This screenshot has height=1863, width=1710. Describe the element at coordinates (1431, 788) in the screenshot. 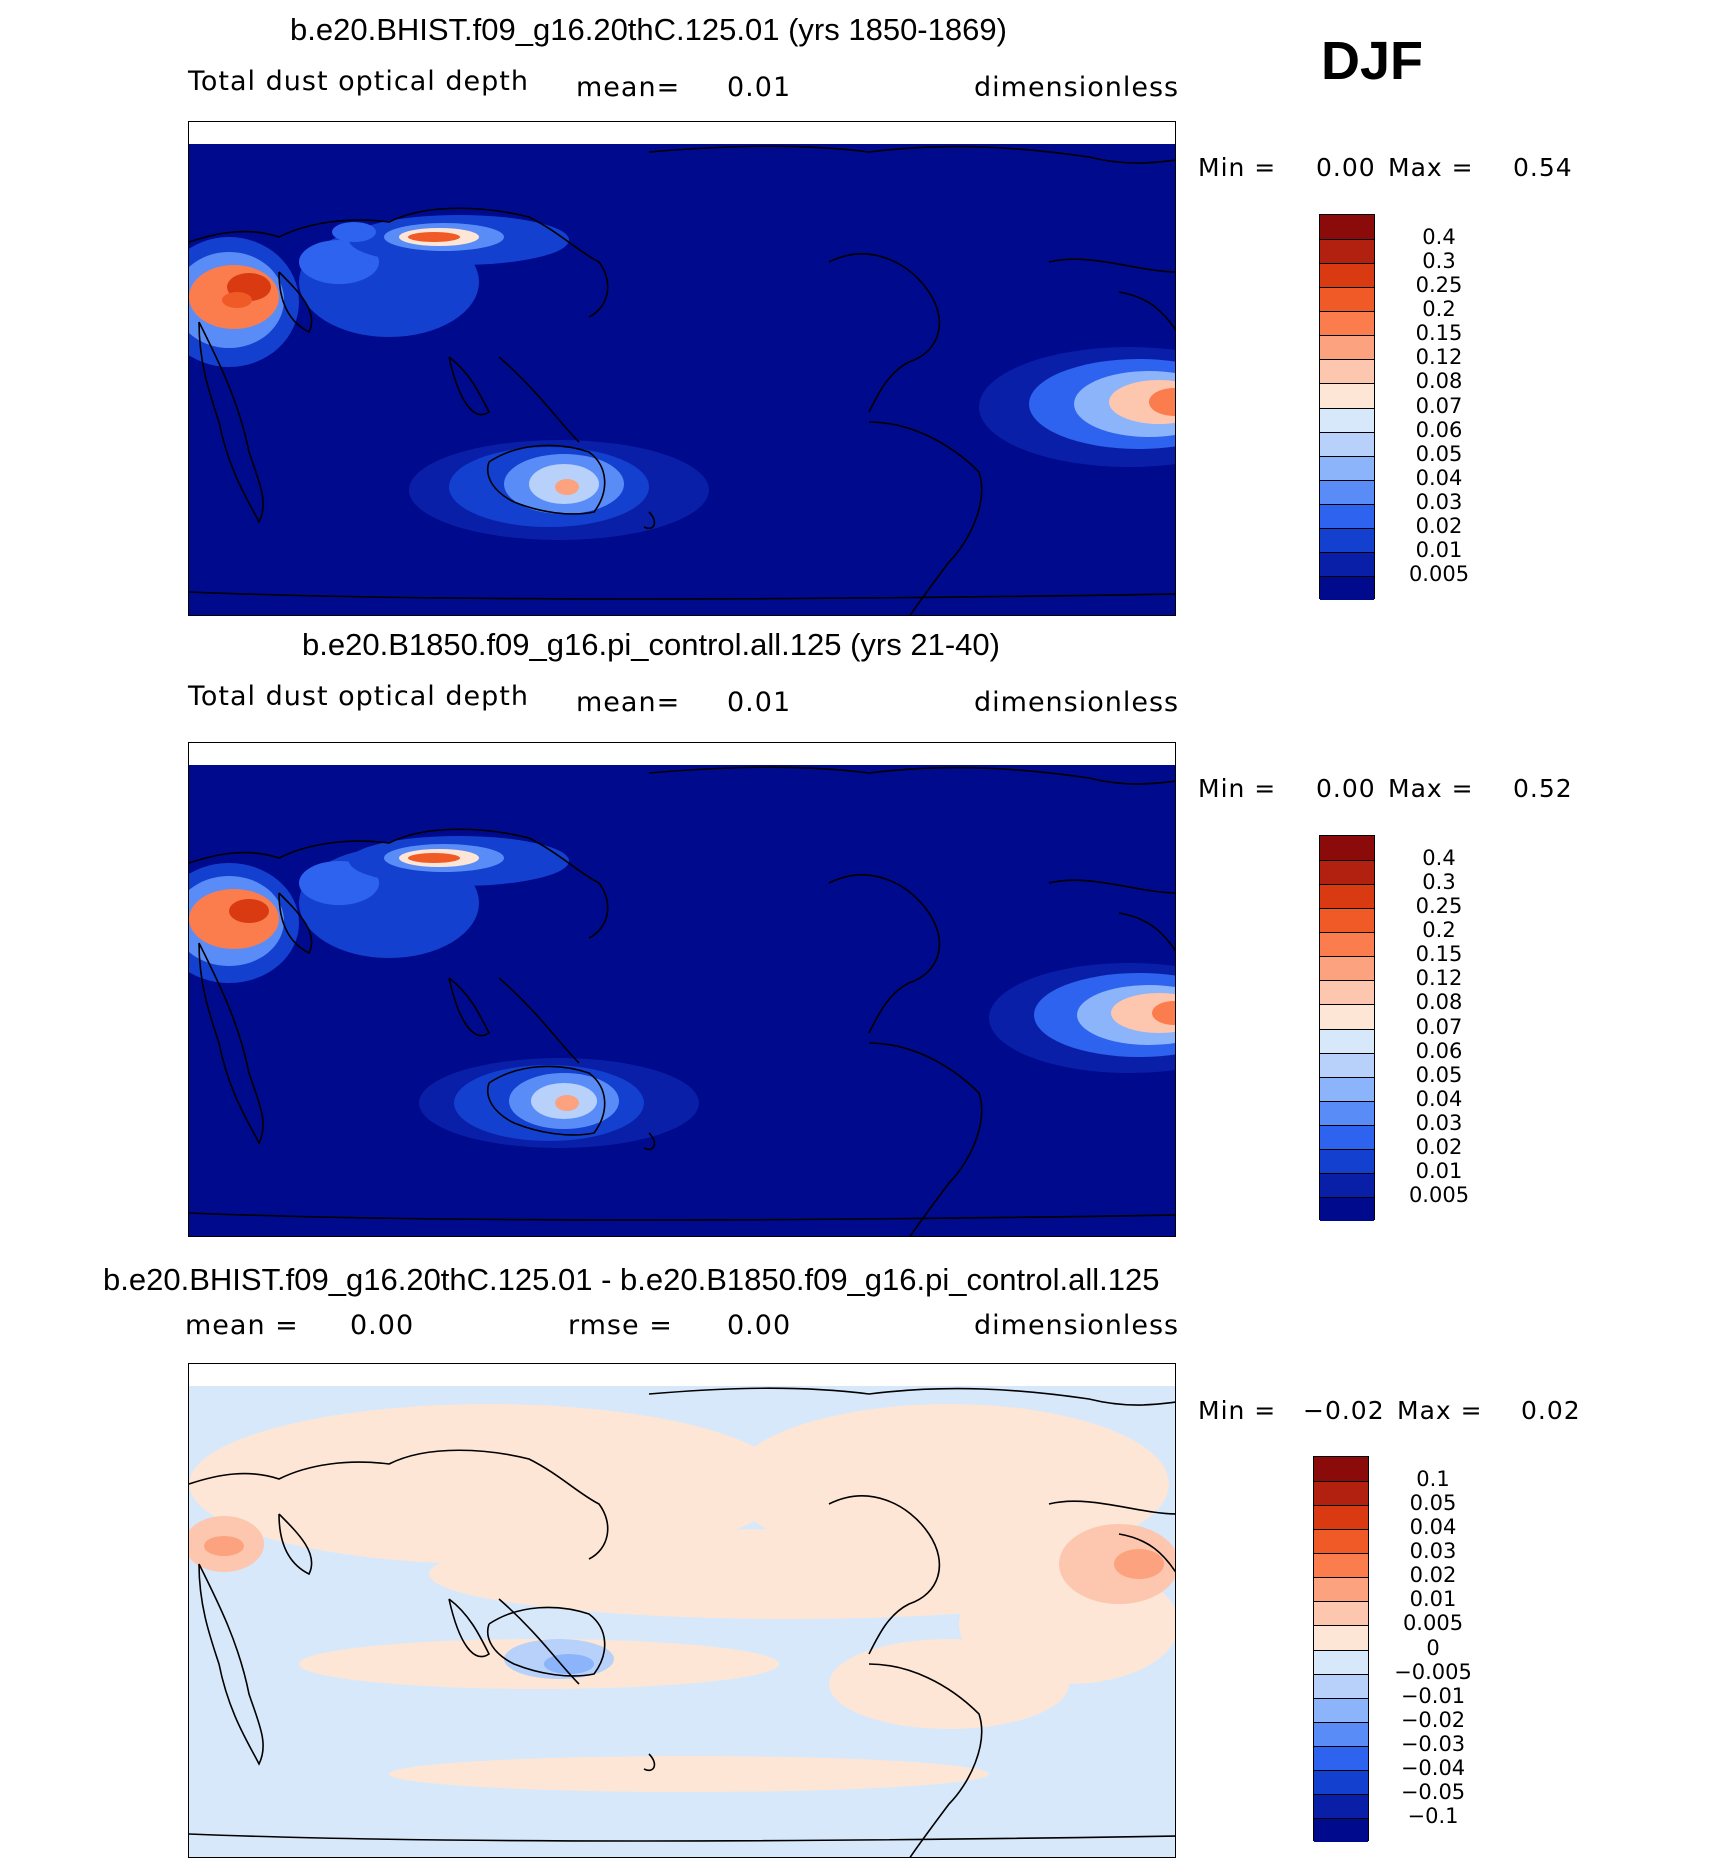

I see `panel2-max-label: Max =` at that location.